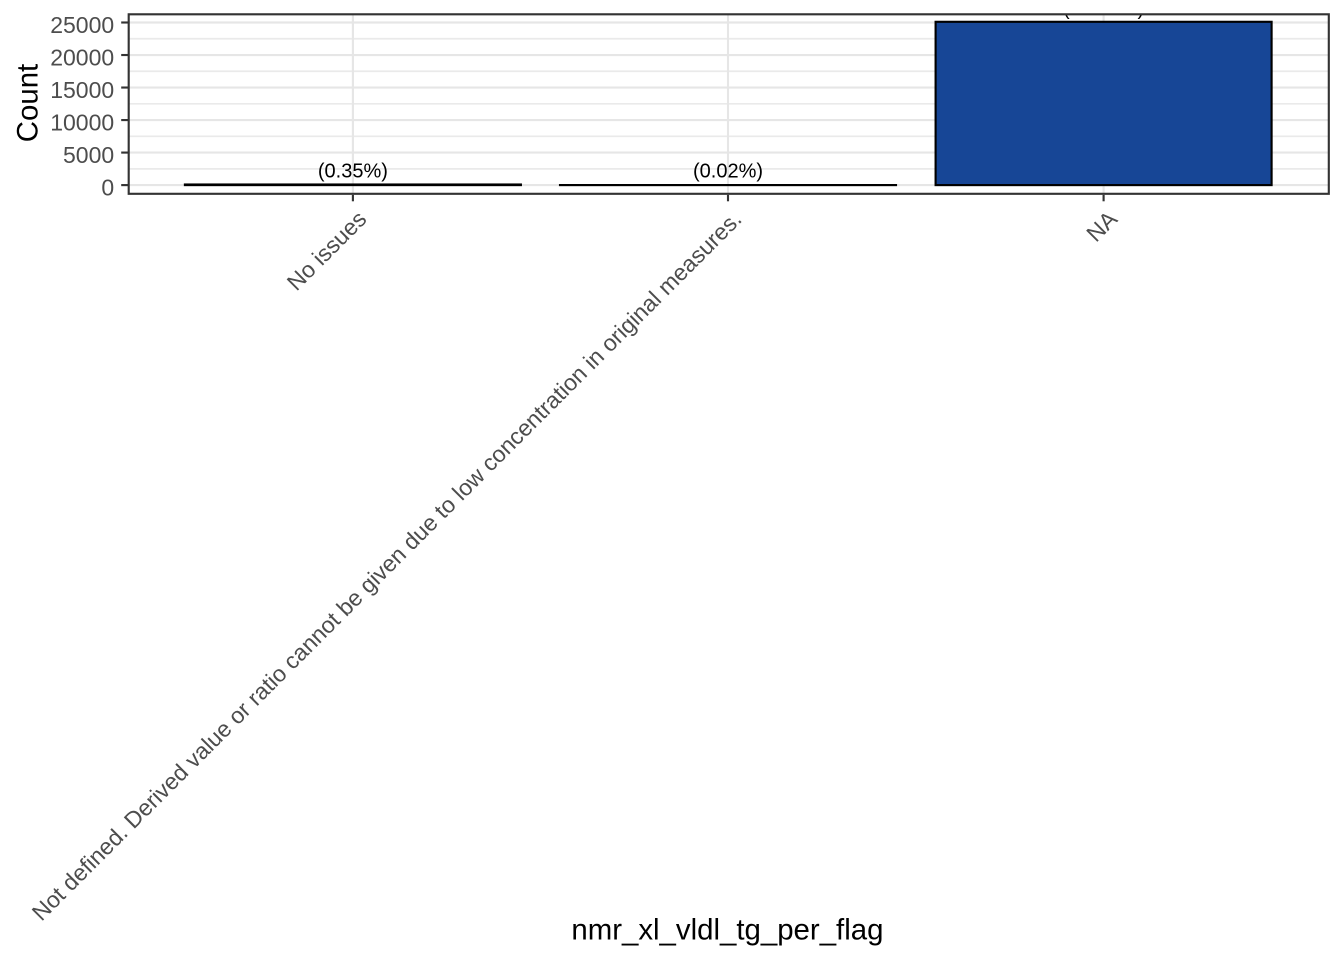  Describe the element at coordinates (727, 930) in the screenshot. I see `svg-text: nmr_xl_vldl_tg_per_flag` at that location.